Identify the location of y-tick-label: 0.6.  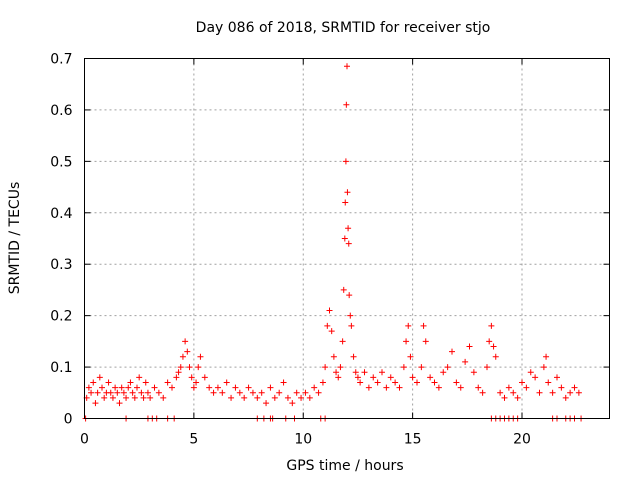
(61, 111).